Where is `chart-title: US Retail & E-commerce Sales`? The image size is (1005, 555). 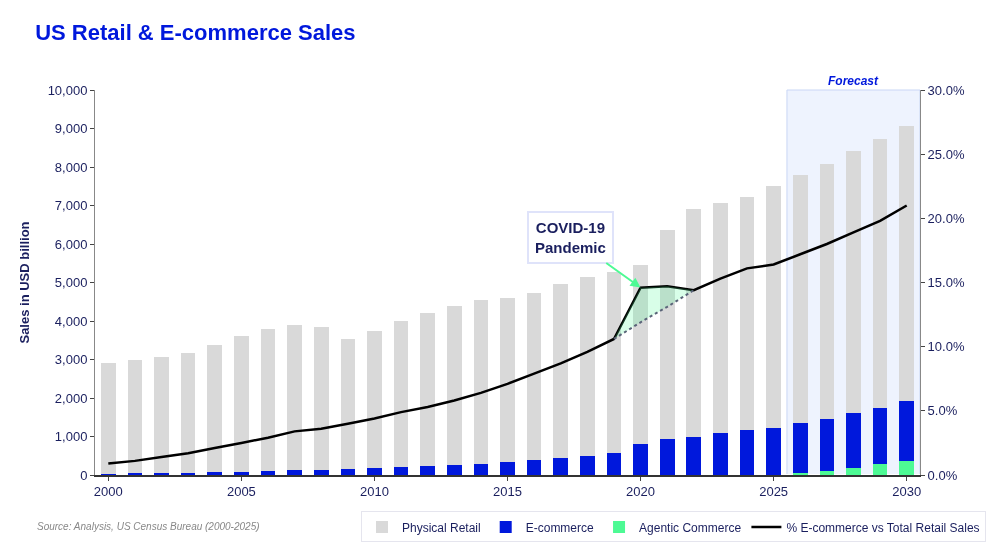 chart-title: US Retail & E-commerce Sales is located at coordinates (195, 33).